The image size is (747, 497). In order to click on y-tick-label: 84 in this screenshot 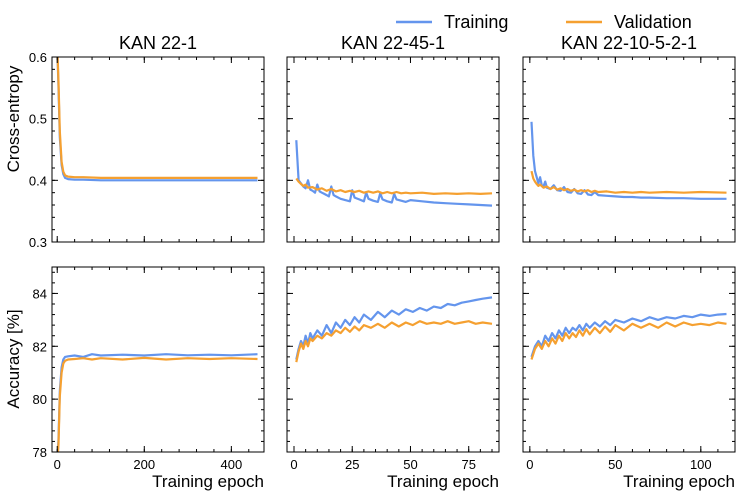, I will do `click(40, 293)`.